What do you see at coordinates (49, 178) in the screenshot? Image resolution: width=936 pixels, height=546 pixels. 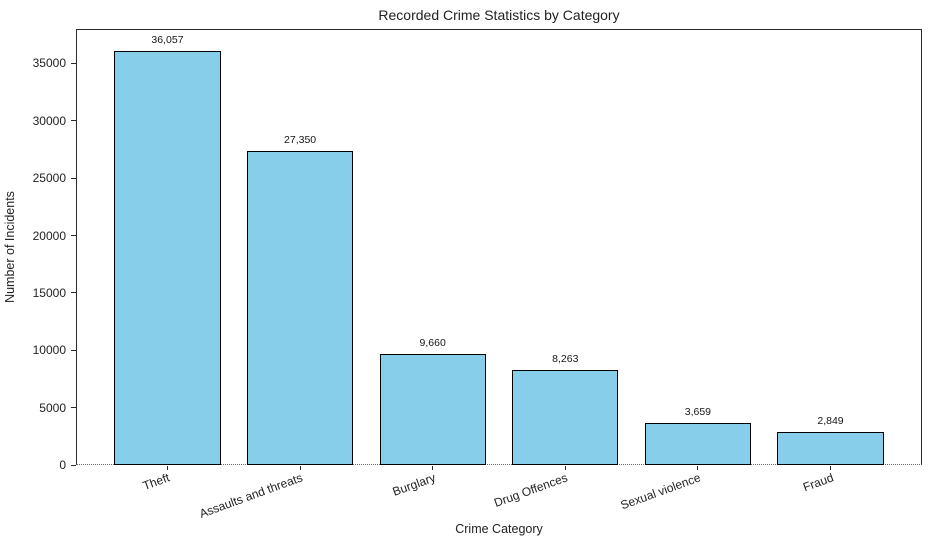 I see `y-tick-label: 25000` at bounding box center [49, 178].